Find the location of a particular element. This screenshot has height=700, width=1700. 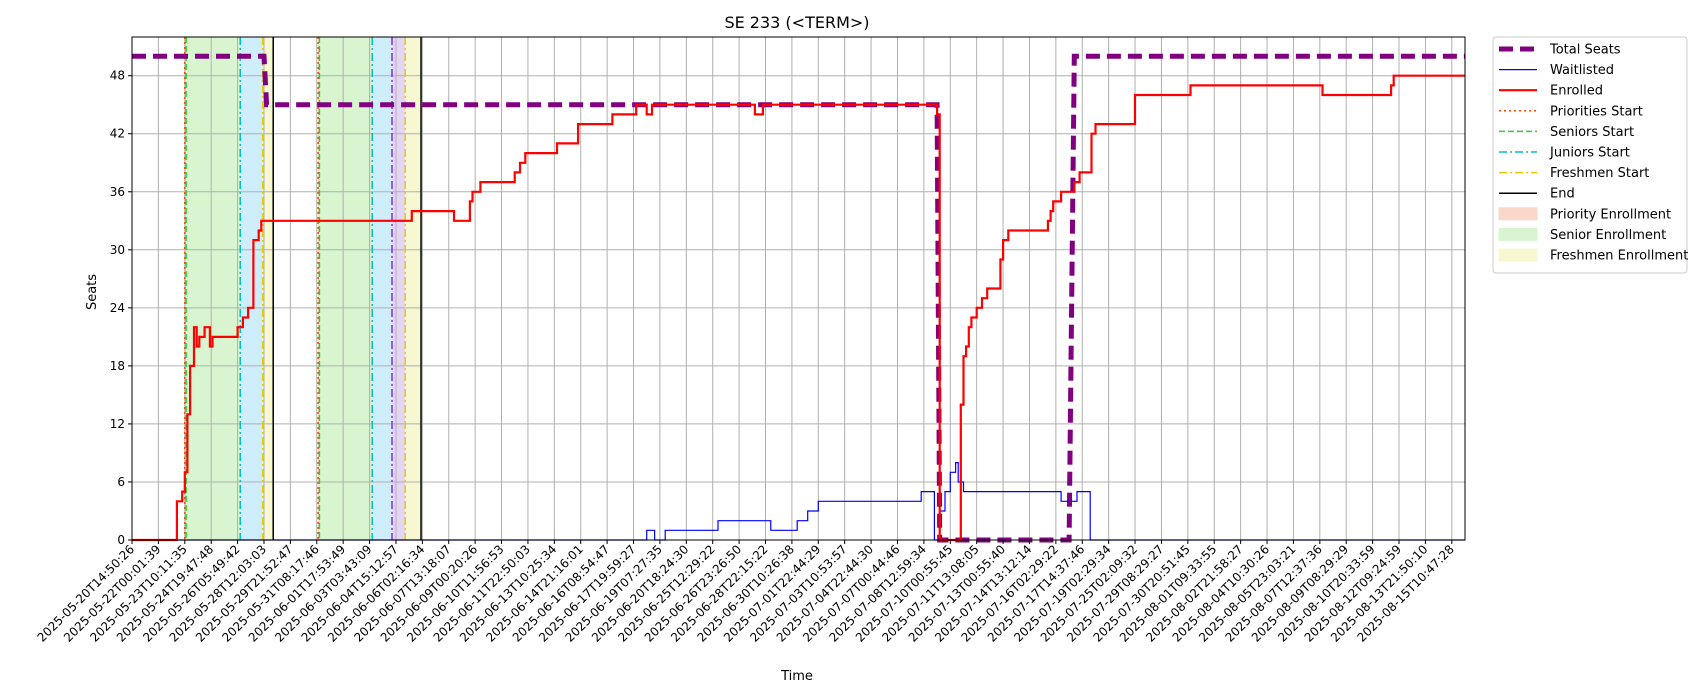

span-sophomore-enrollment is located at coordinates (399, 288).